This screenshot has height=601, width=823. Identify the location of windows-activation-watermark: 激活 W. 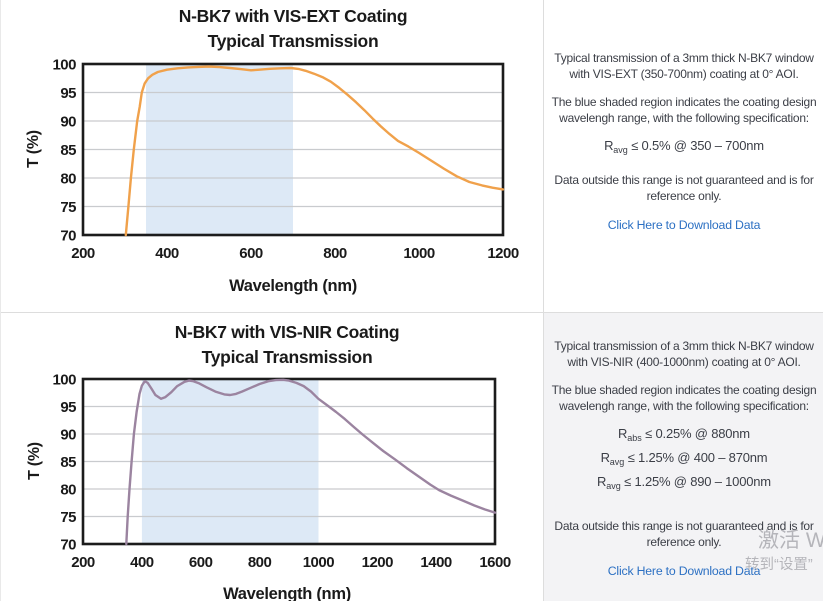
(790, 540).